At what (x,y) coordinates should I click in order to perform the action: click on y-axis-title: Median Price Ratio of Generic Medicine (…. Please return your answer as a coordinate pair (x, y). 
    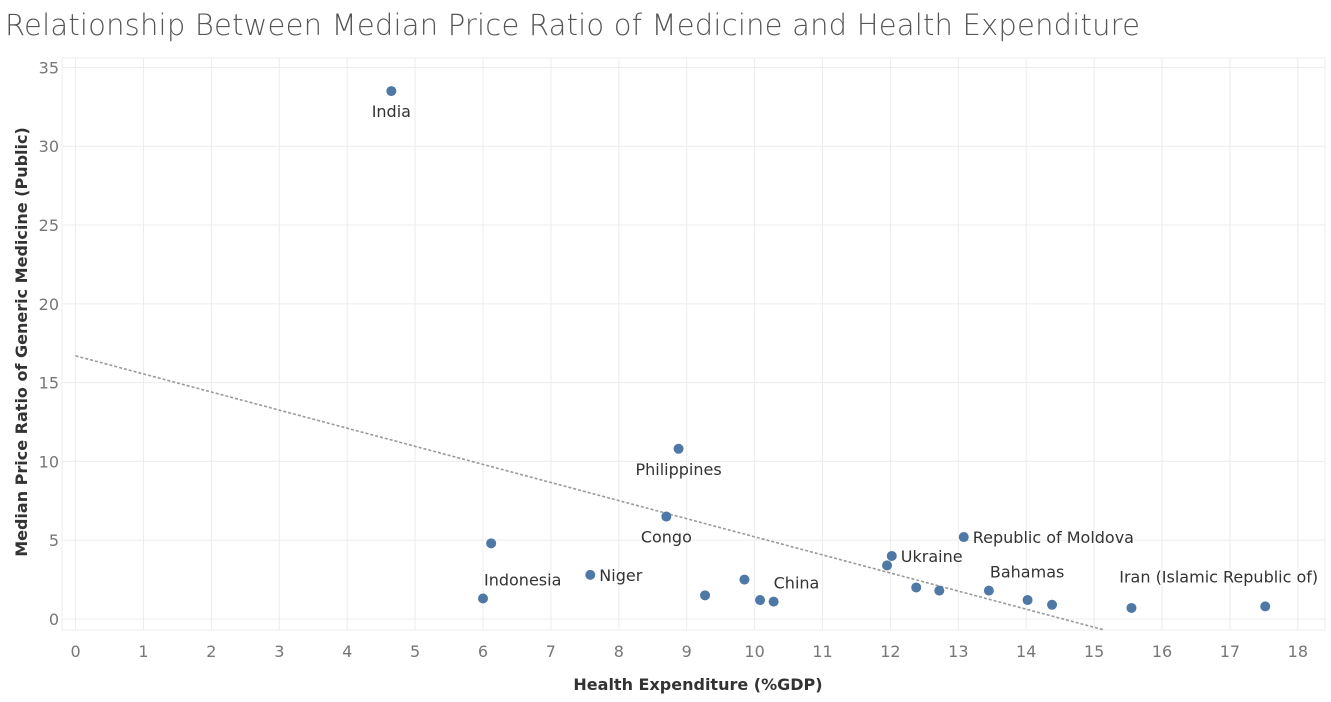
    Looking at the image, I should click on (21, 342).